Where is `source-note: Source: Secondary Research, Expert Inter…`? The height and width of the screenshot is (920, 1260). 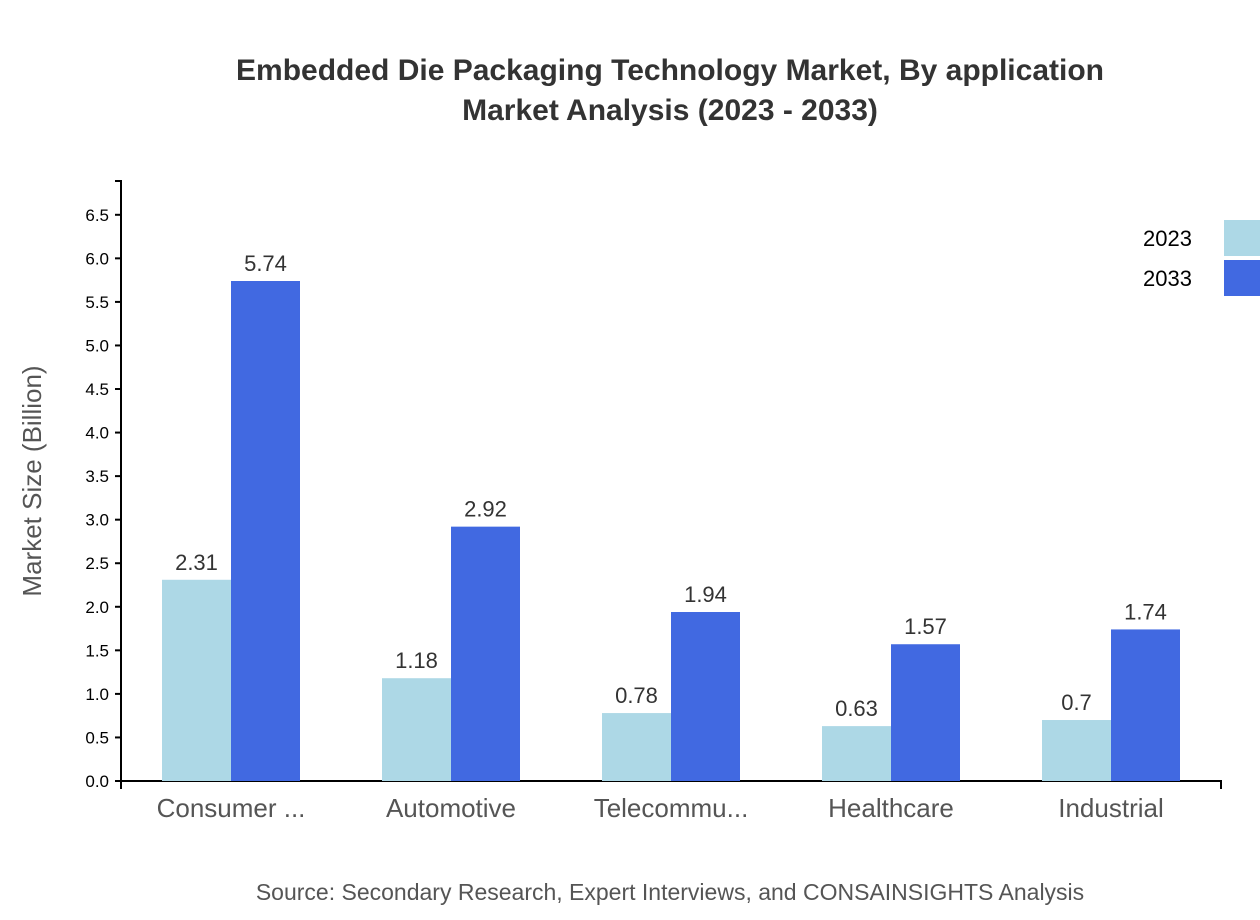
source-note: Source: Secondary Research, Expert Inter… is located at coordinates (670, 892).